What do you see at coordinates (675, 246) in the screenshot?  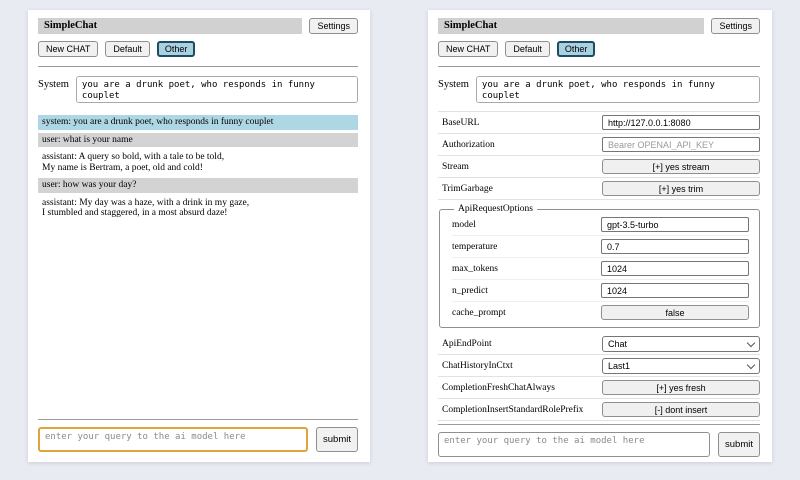 I see `temperature-input` at bounding box center [675, 246].